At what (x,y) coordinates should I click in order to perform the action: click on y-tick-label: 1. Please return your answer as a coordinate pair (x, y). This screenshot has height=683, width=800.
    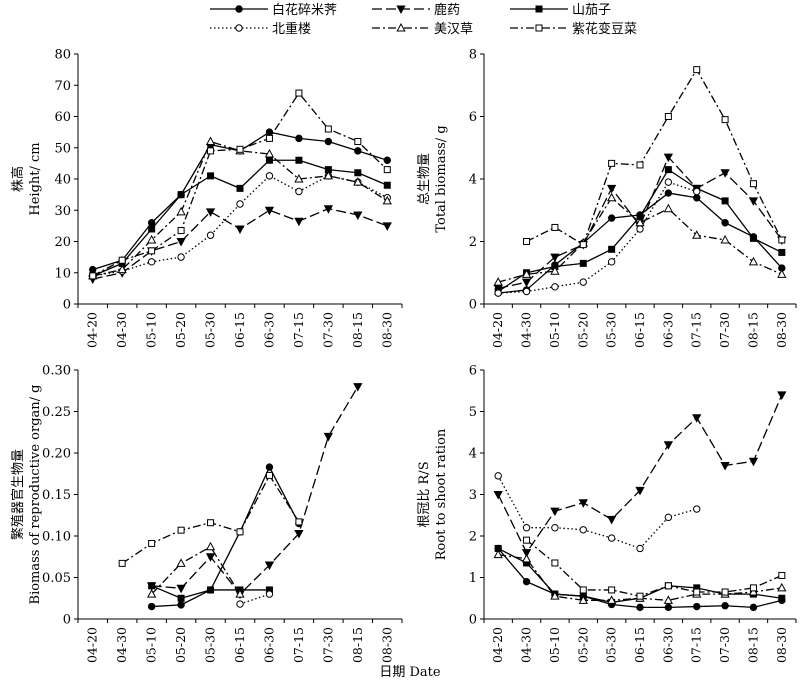
    Looking at the image, I should click on (473, 578).